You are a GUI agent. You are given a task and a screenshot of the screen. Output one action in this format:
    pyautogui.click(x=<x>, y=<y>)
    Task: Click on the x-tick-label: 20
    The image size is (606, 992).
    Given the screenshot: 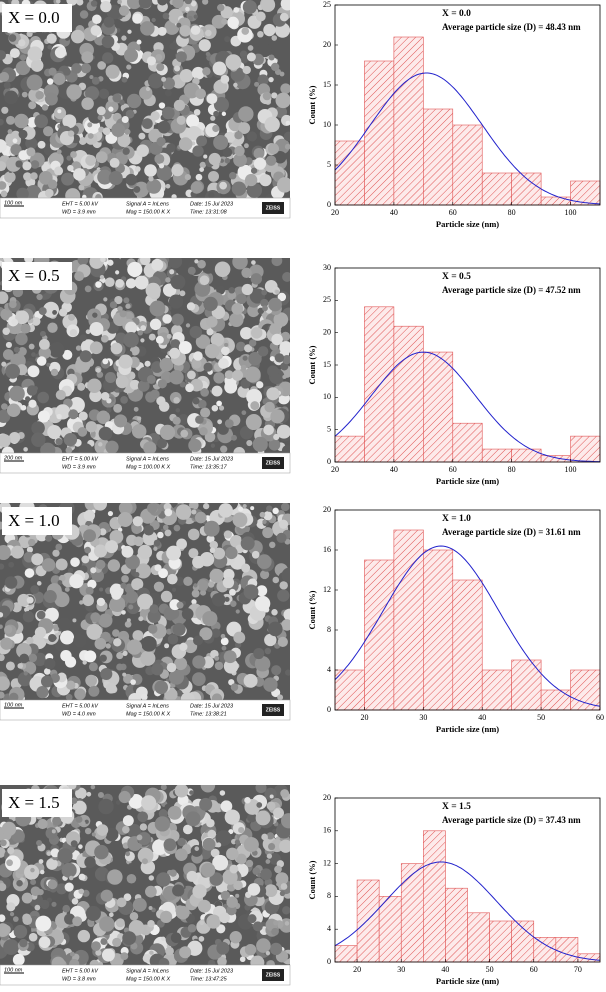 What is the action you would take?
    pyautogui.click(x=335, y=212)
    